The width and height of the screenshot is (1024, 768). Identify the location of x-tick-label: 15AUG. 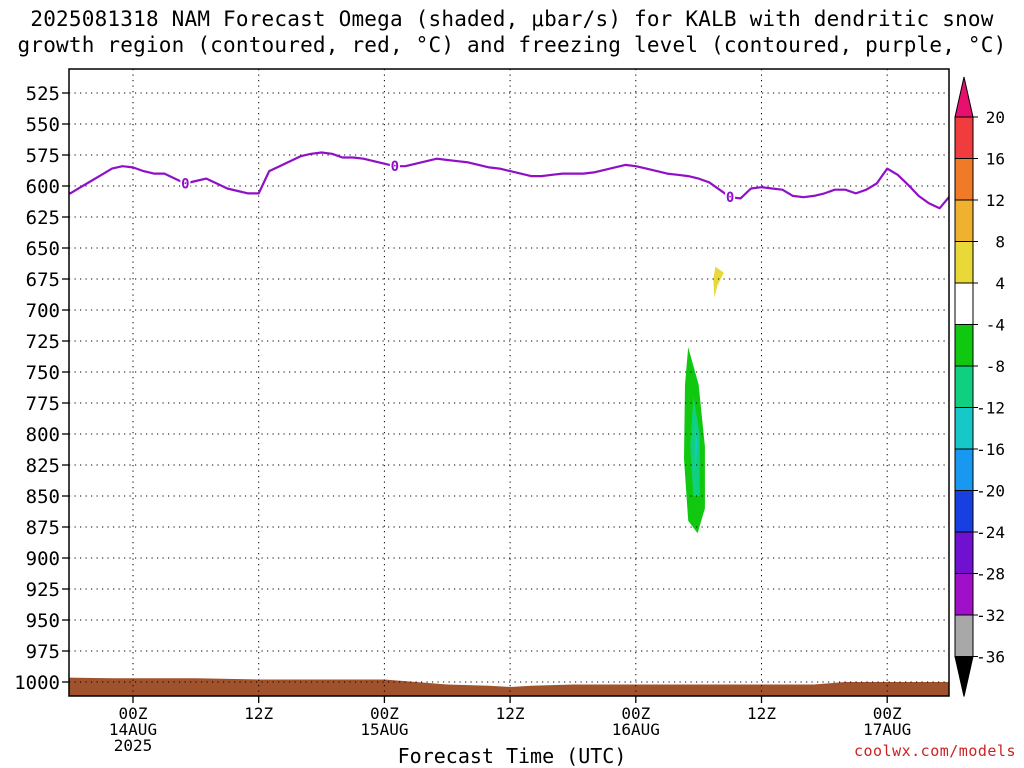
(384, 729).